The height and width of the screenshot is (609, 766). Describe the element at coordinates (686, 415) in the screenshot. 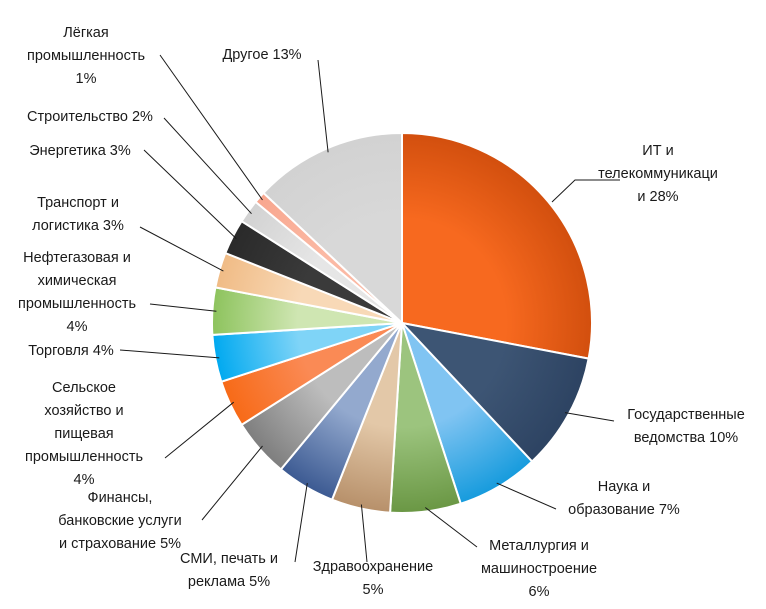

I see `slice-label-line: Государственные` at that location.